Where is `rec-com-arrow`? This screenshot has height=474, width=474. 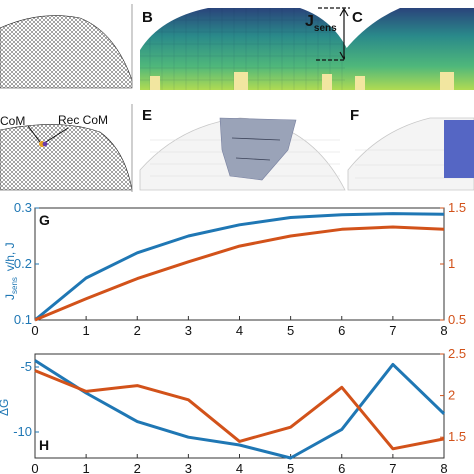
rec-com-arrow is located at coordinates (57, 135).